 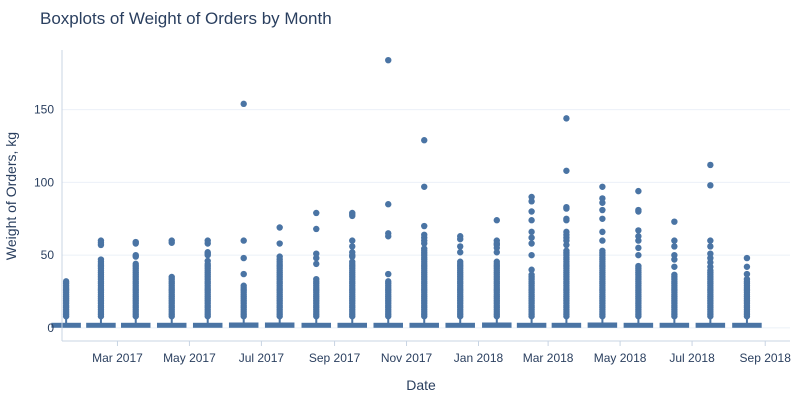 I want to click on x-tick-label: Jul 2017, so click(x=262, y=358).